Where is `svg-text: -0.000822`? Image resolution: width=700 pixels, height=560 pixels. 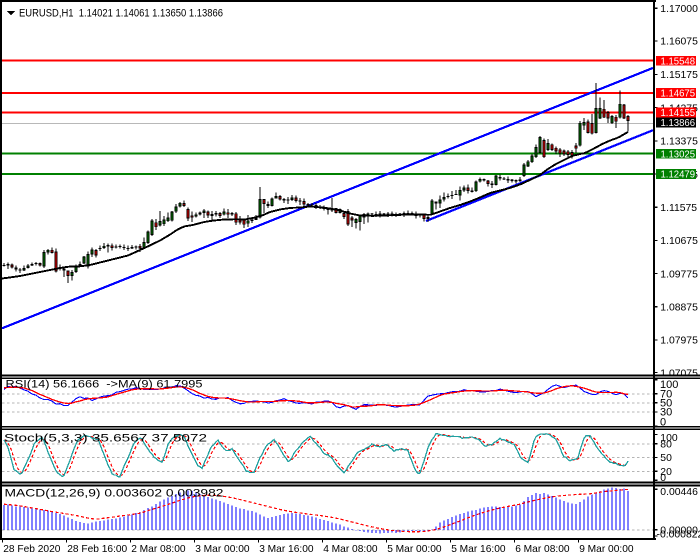
svg-text: -0.000822 is located at coordinates (678, 534).